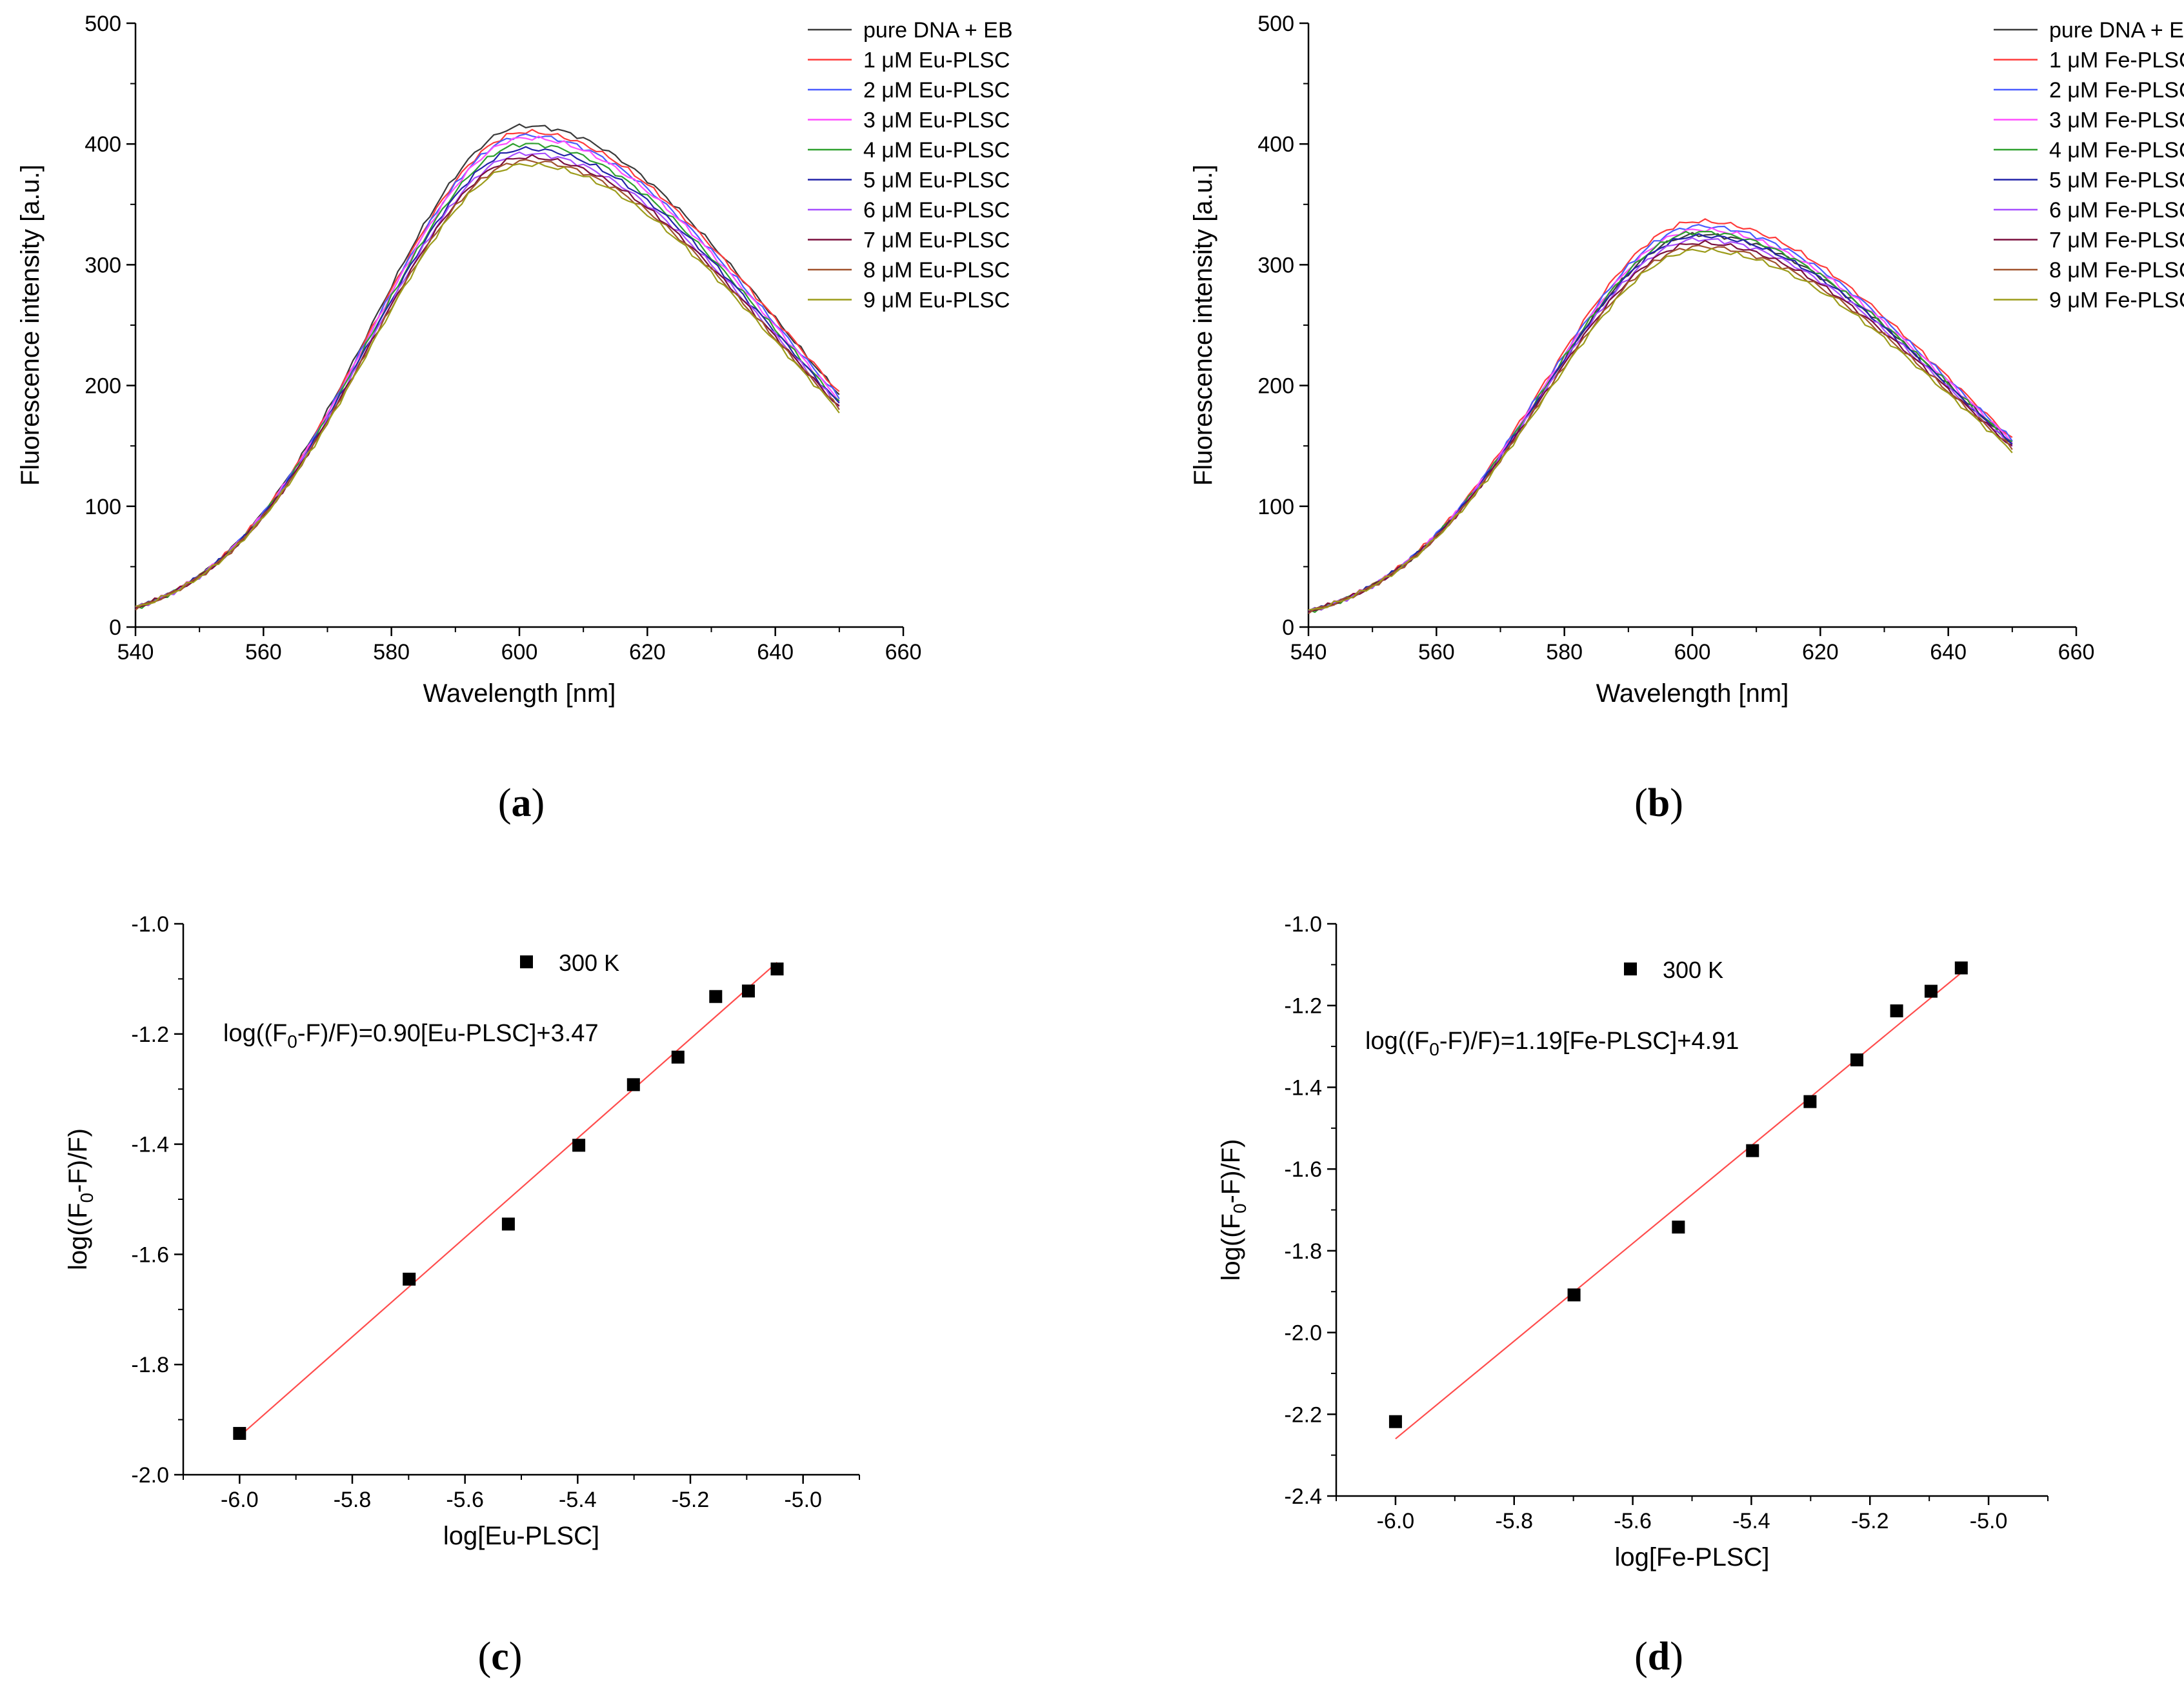 The image size is (2184, 1696). What do you see at coordinates (465, 1500) in the screenshot?
I see `x-tick-label-c: -5.6` at bounding box center [465, 1500].